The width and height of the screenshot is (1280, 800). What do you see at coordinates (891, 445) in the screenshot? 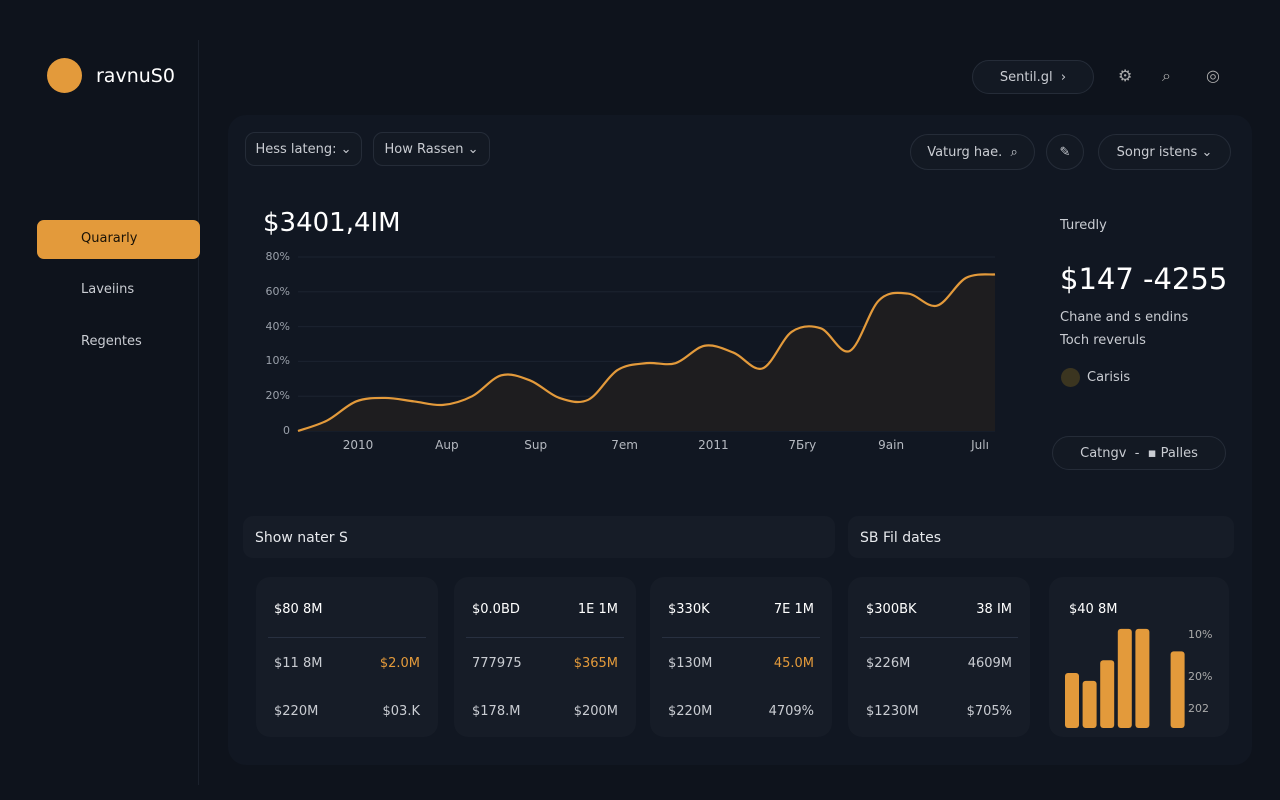
I see `x-label: 9ain` at bounding box center [891, 445].